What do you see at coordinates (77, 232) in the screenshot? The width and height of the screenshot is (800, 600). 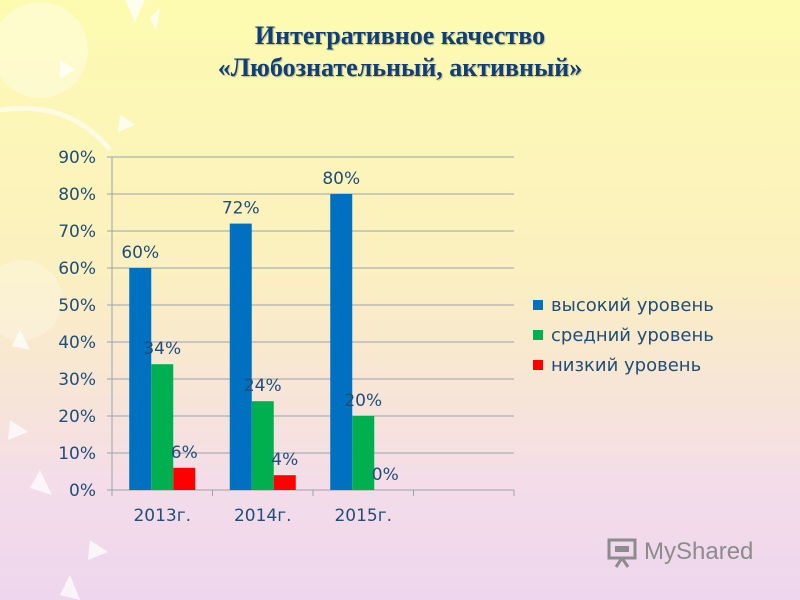 I see `y-tick-label: 70%` at bounding box center [77, 232].